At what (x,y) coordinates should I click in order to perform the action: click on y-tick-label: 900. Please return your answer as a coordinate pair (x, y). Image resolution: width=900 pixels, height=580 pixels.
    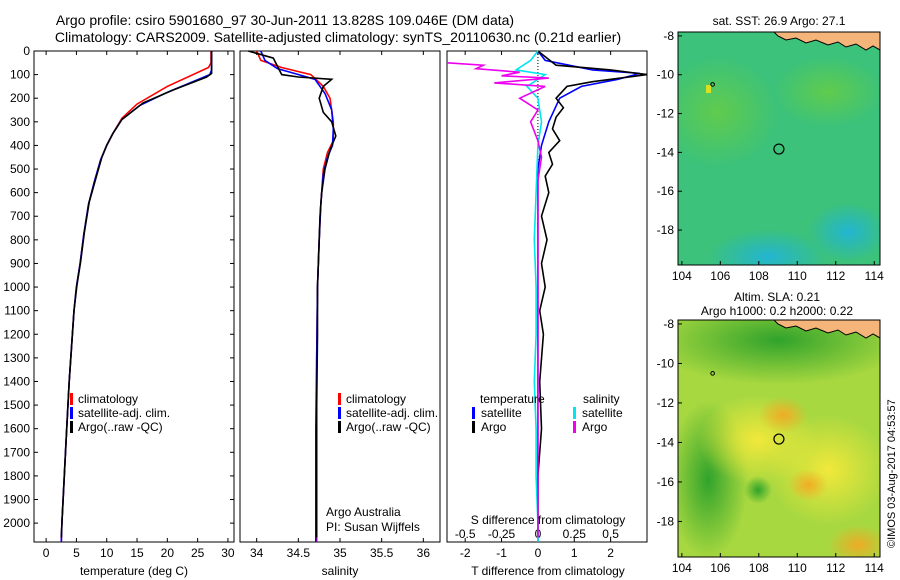
    Looking at the image, I should click on (20, 263).